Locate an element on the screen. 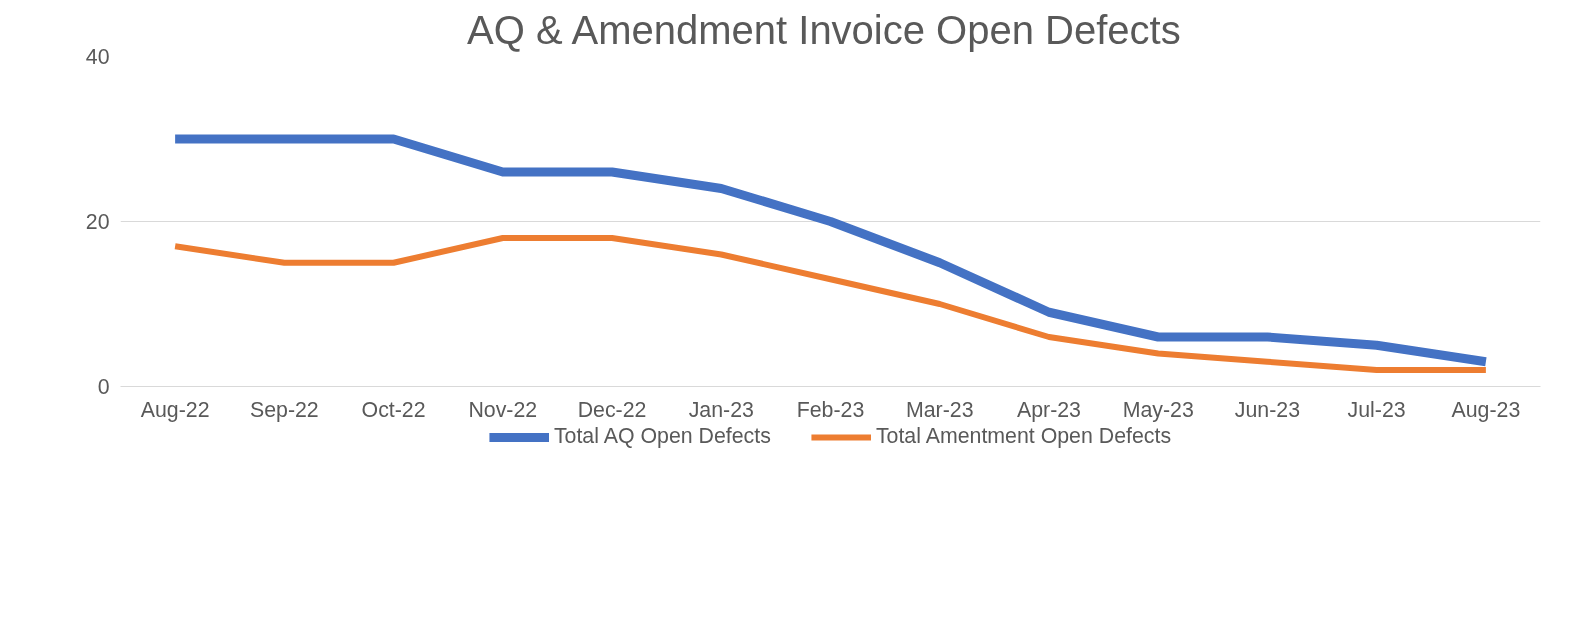 The width and height of the screenshot is (1586, 619). x-tick-label: Jul-23 is located at coordinates (1376, 409).